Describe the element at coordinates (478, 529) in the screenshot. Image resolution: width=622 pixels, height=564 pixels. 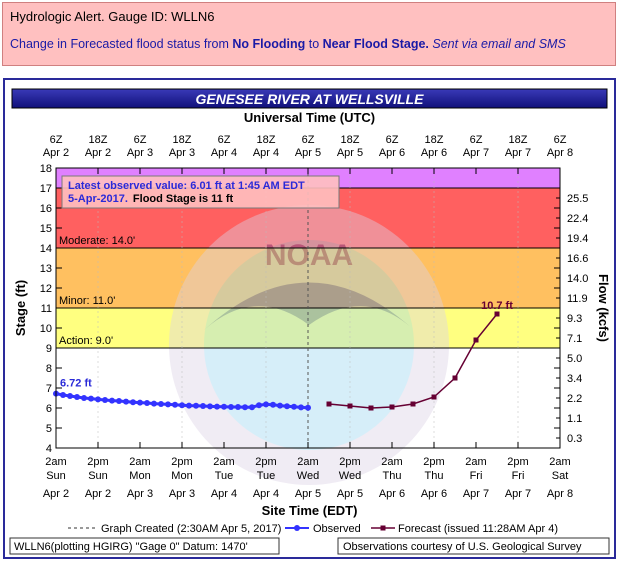
I see `legend-forecast-label: Forecast (issued 11:28AM Apr 4)` at that location.